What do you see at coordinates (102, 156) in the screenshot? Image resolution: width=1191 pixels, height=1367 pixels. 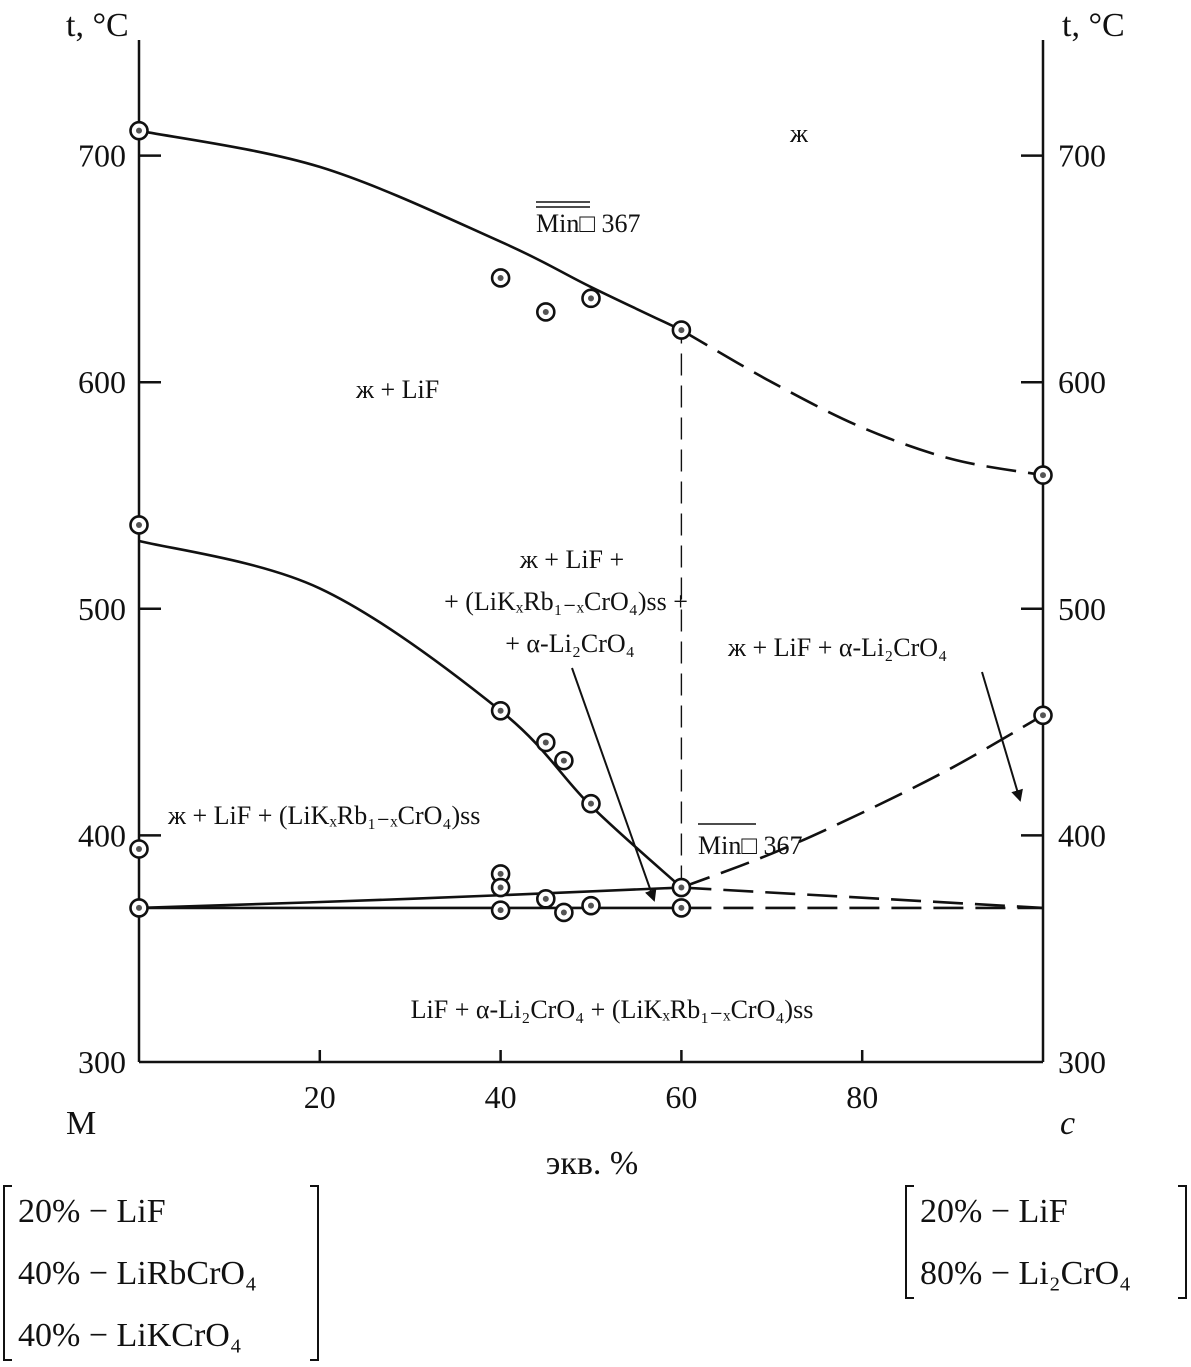 I see `y-tick-label-left-4: 700` at bounding box center [102, 156].